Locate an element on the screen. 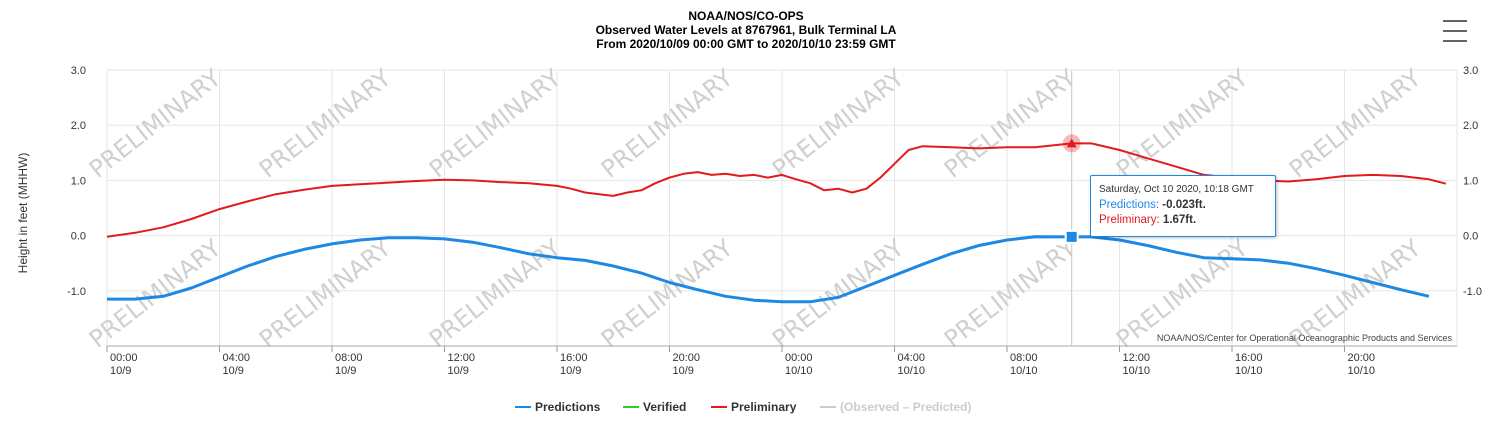 The height and width of the screenshot is (437, 1492). y-tick-label-right: 1.0 is located at coordinates (1470, 181).